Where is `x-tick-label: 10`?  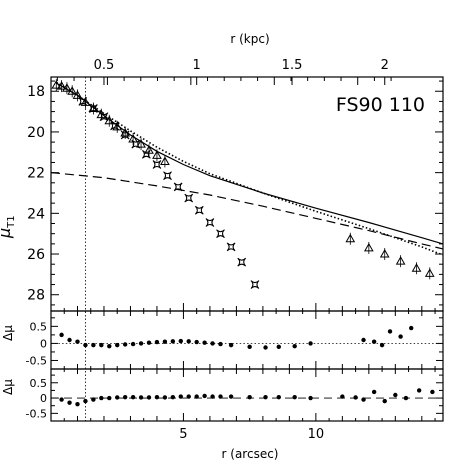 x-tick-label: 10 is located at coordinates (316, 434).